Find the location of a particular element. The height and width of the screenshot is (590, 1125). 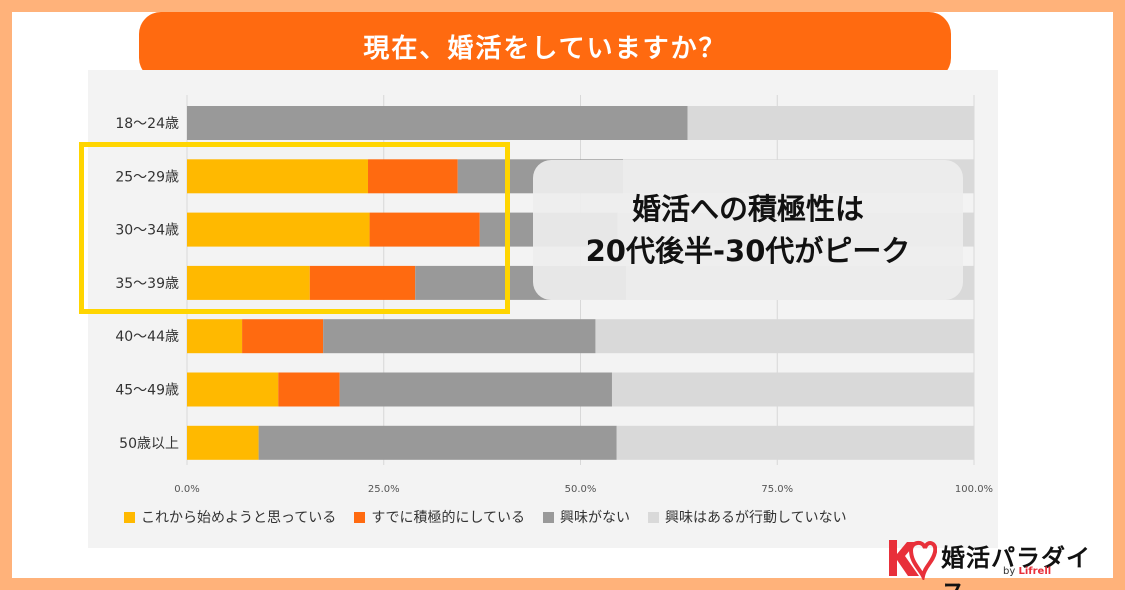

y-category-label: 35〜39歳 is located at coordinates (147, 284).